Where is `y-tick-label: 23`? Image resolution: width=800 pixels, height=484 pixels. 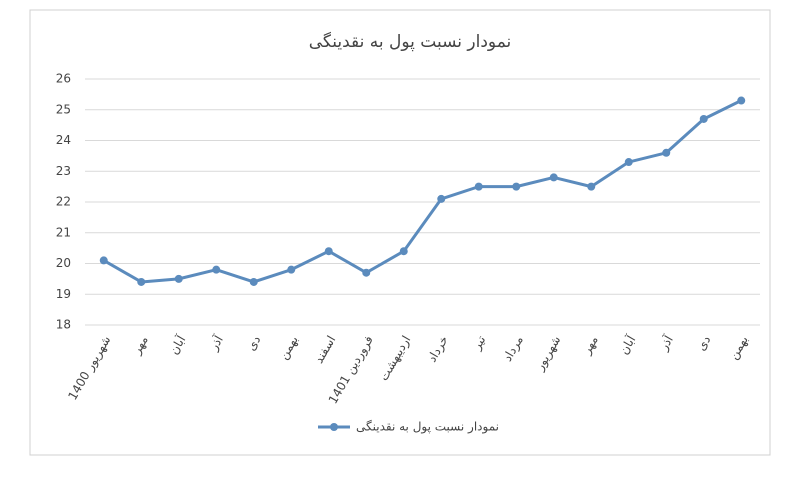 y-tick-label: 23 is located at coordinates (63, 171).